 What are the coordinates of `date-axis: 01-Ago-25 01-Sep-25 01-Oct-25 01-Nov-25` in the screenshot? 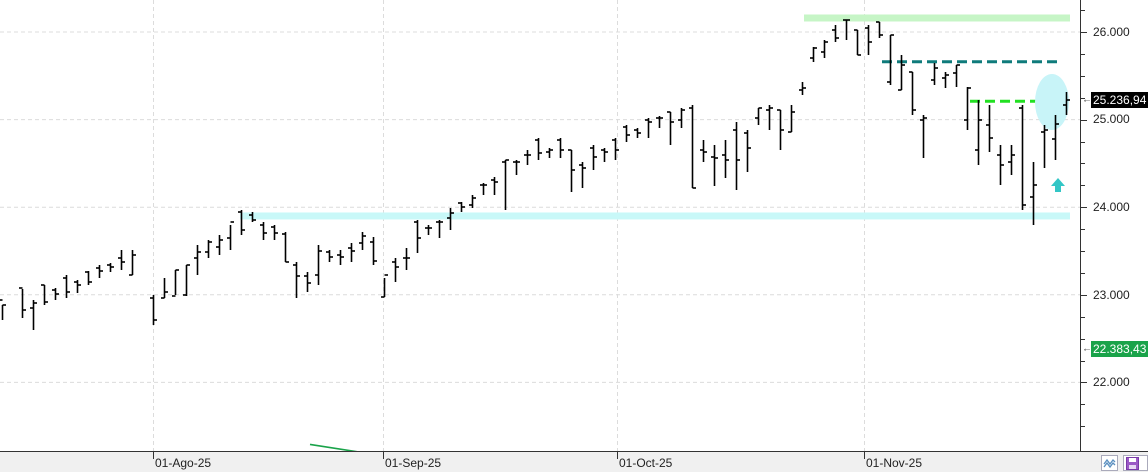 It's located at (574, 461).